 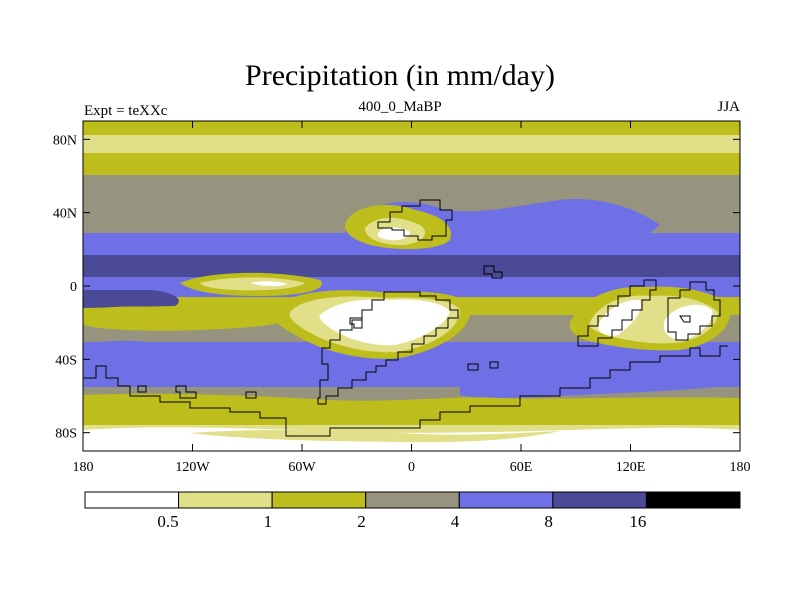 I want to click on colorbar-label: 16, so click(x=637, y=521).